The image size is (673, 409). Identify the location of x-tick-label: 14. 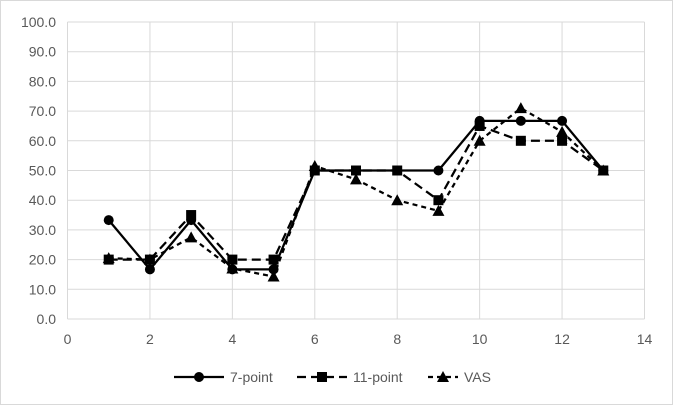
(645, 339).